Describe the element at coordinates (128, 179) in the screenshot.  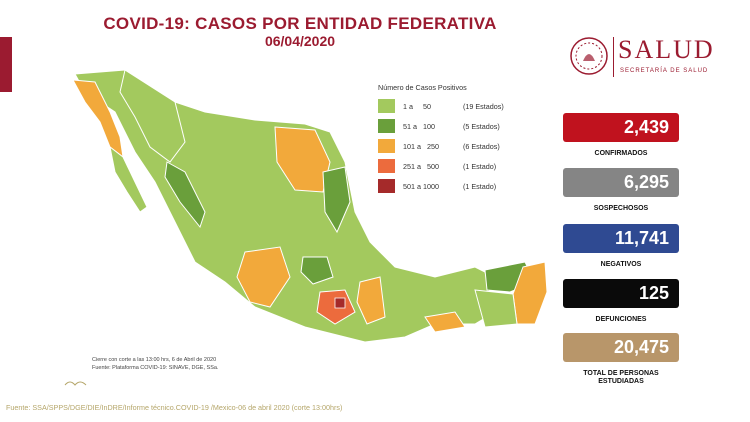
I see `map-baja-california-sur` at that location.